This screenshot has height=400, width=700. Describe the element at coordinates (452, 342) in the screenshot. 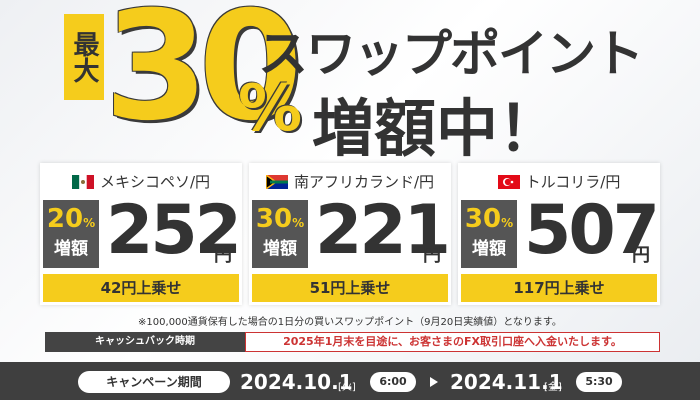

I see `cashback-text: 2025年1月末を目途に、お客さまのFX取引口座へ入金いたします。` at that location.